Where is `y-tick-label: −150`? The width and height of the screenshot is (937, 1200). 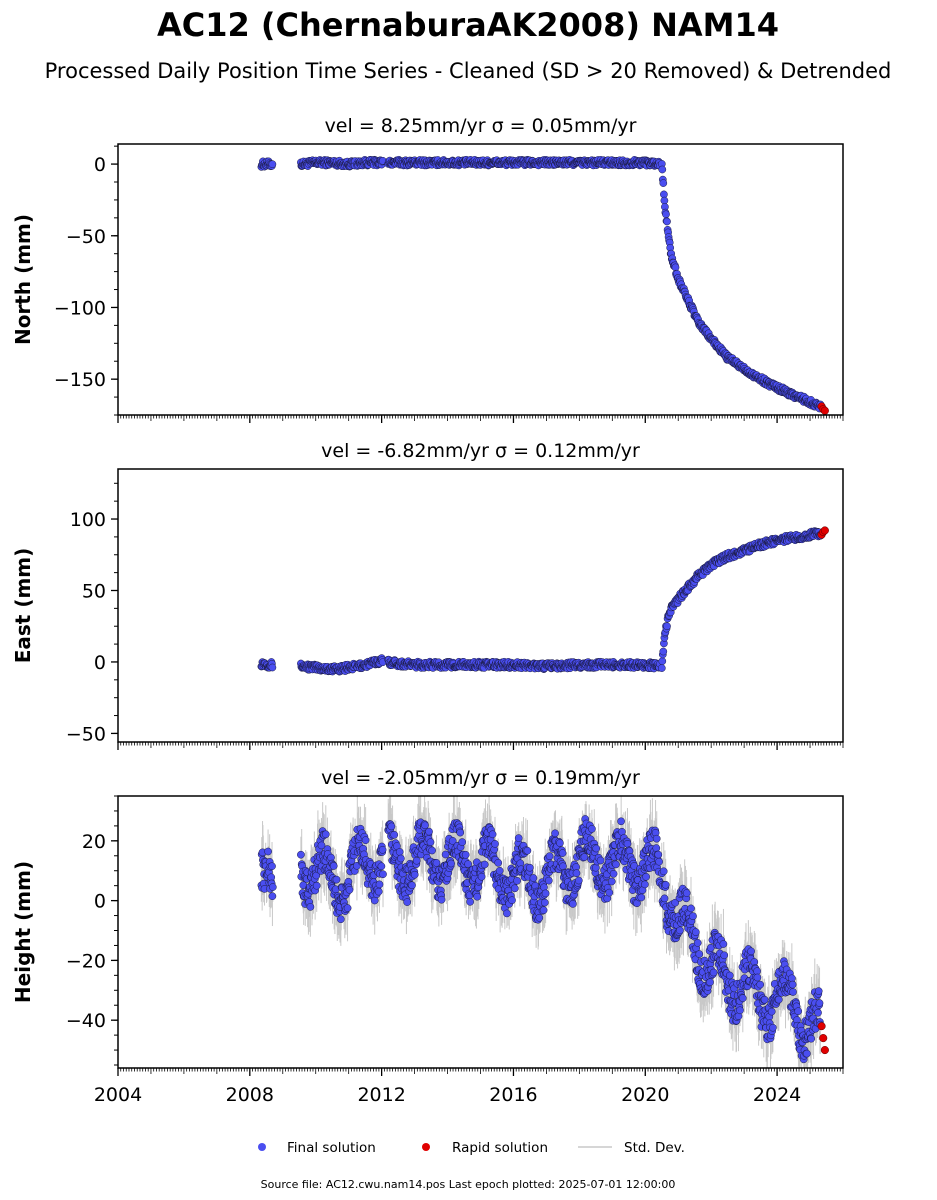 y-tick-label: −150 is located at coordinates (80, 380).